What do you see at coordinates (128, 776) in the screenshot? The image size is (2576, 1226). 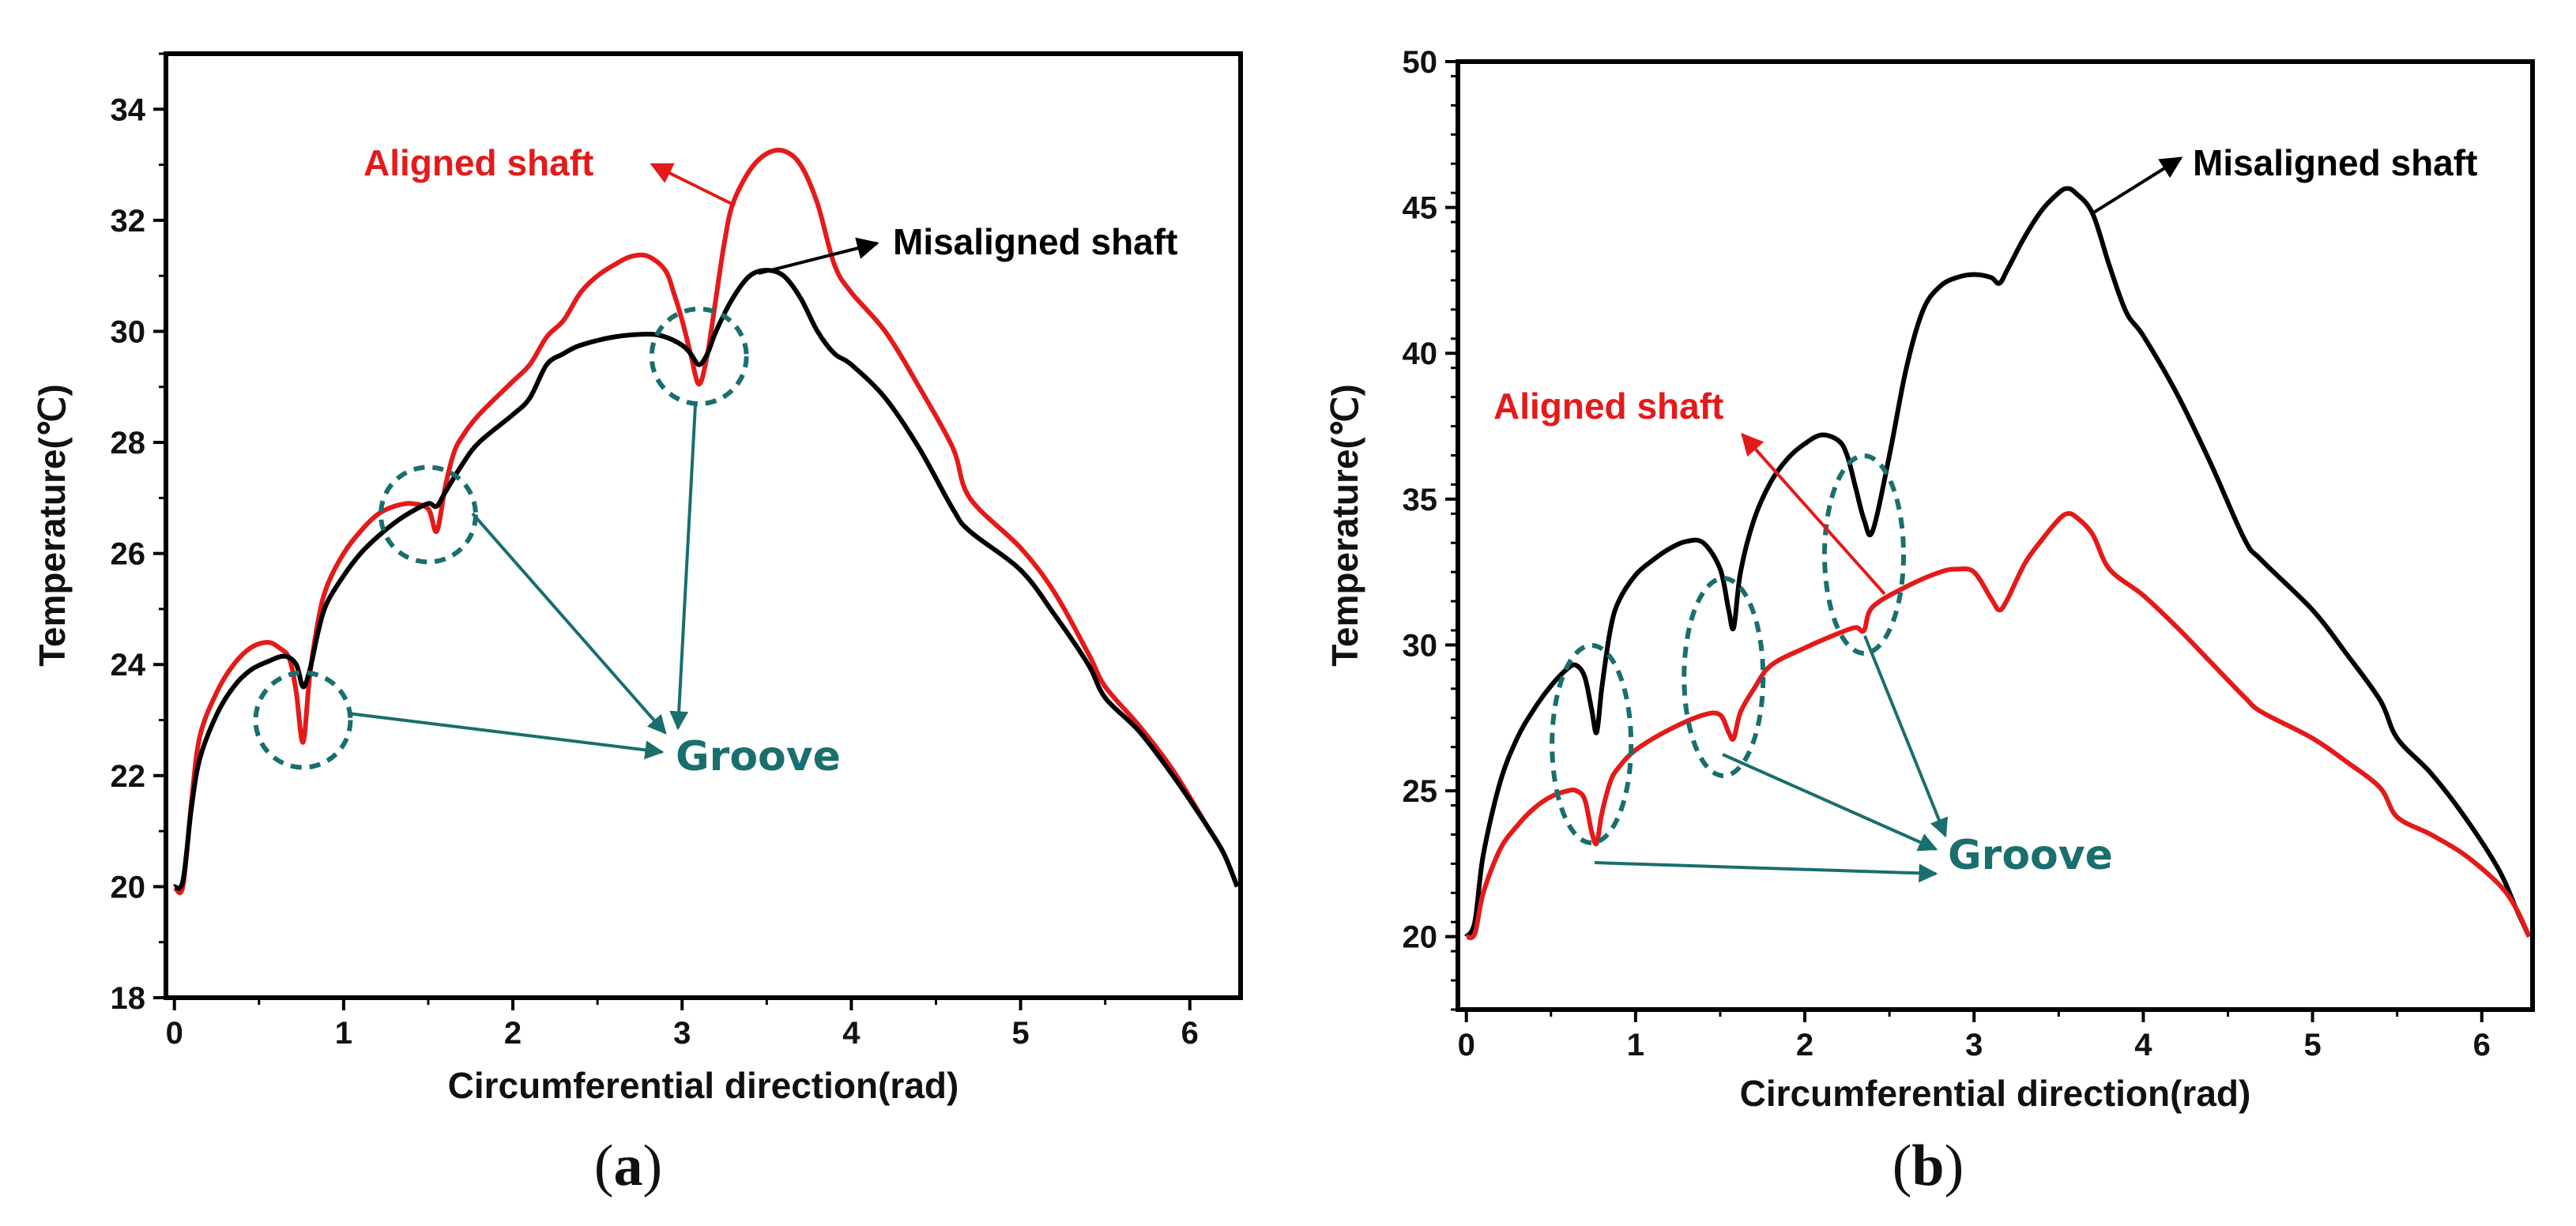 I see `y-tick-label: 22` at bounding box center [128, 776].